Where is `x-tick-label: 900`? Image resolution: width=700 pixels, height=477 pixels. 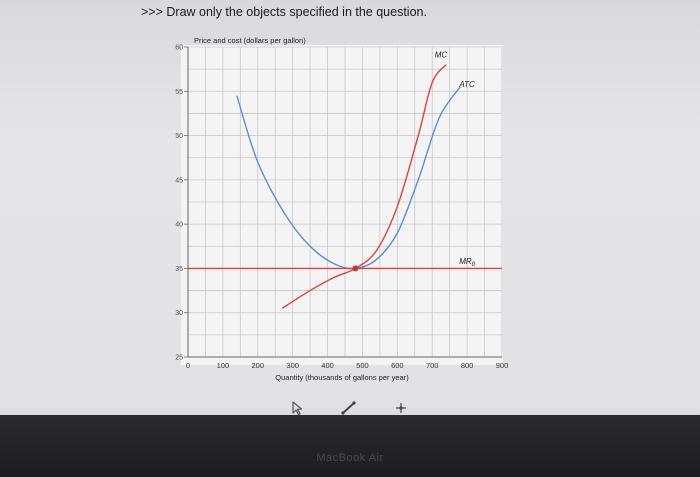
x-tick-label: 900 is located at coordinates (502, 365).